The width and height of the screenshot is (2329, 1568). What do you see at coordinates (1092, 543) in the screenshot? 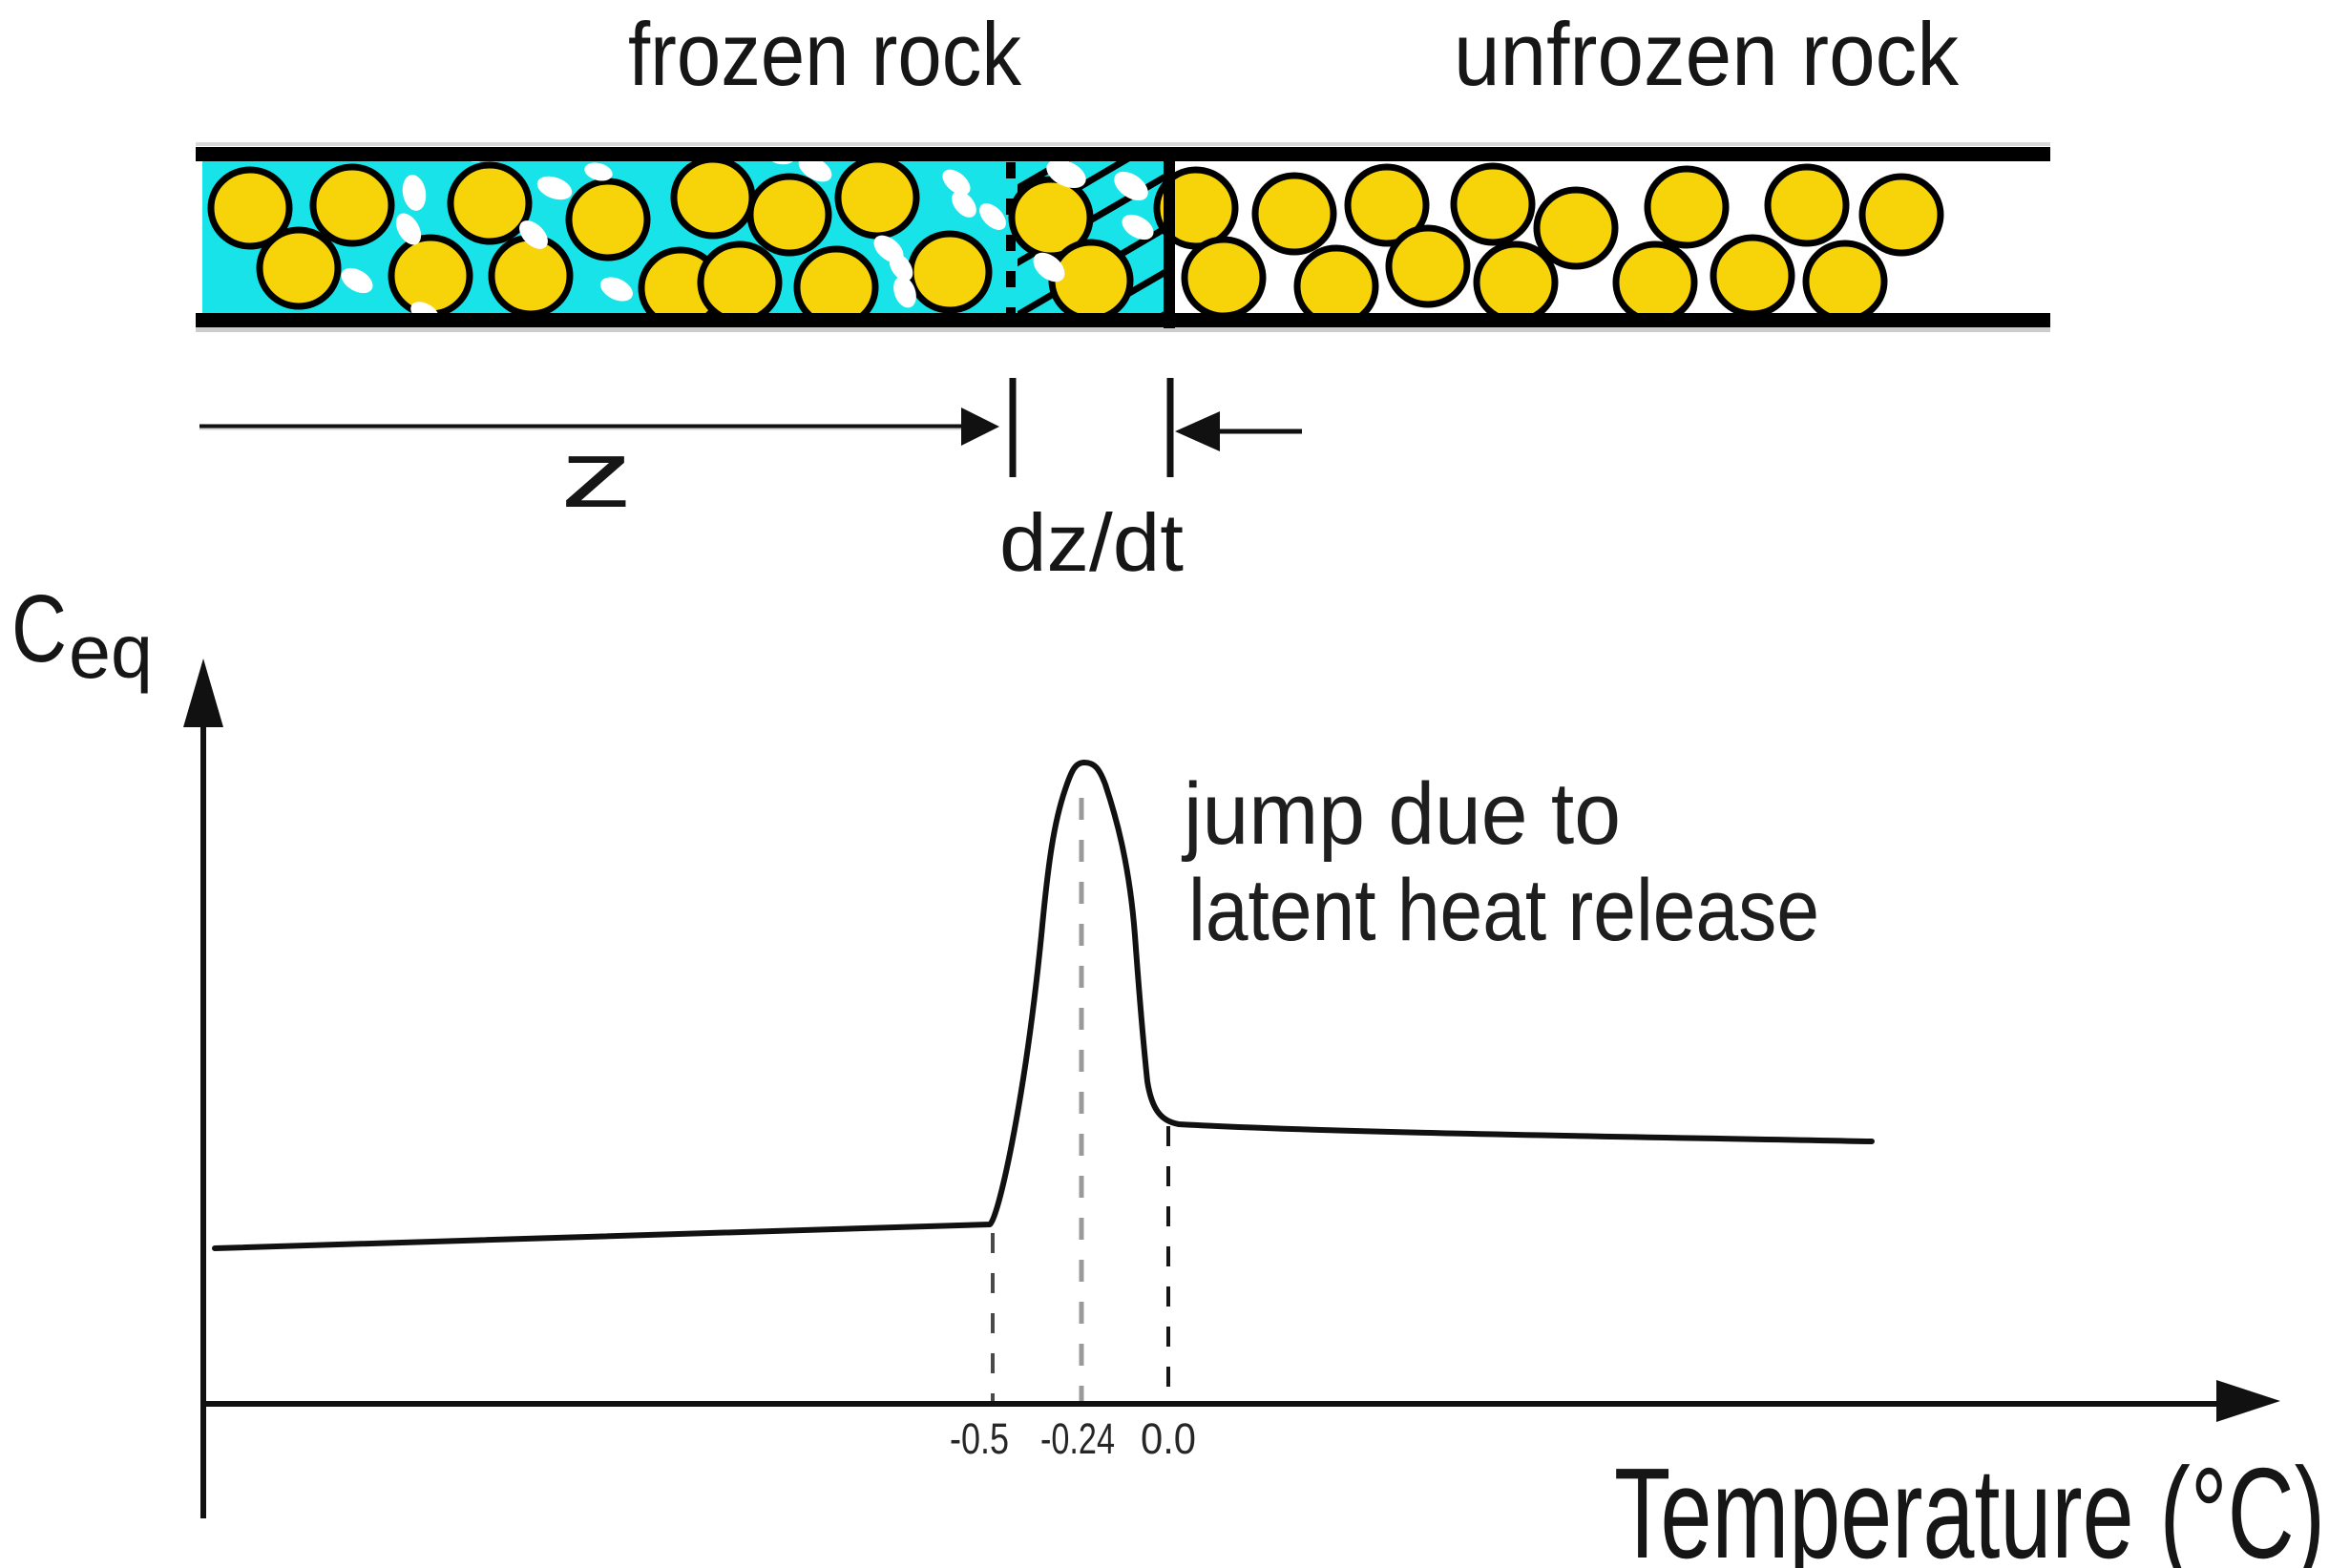
I see `svg-text: dz/dt` at bounding box center [1092, 543].